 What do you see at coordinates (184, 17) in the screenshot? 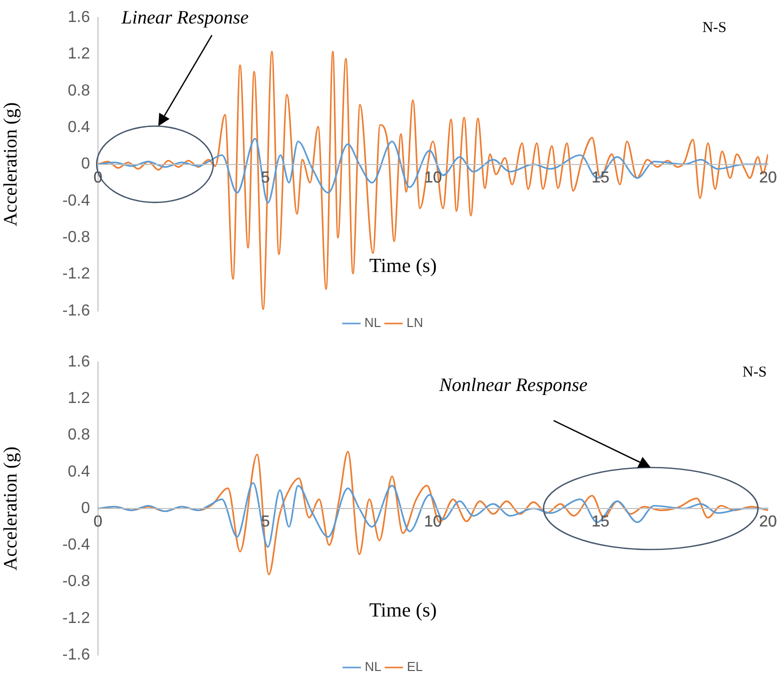
I see `annotation: Linear Response` at bounding box center [184, 17].